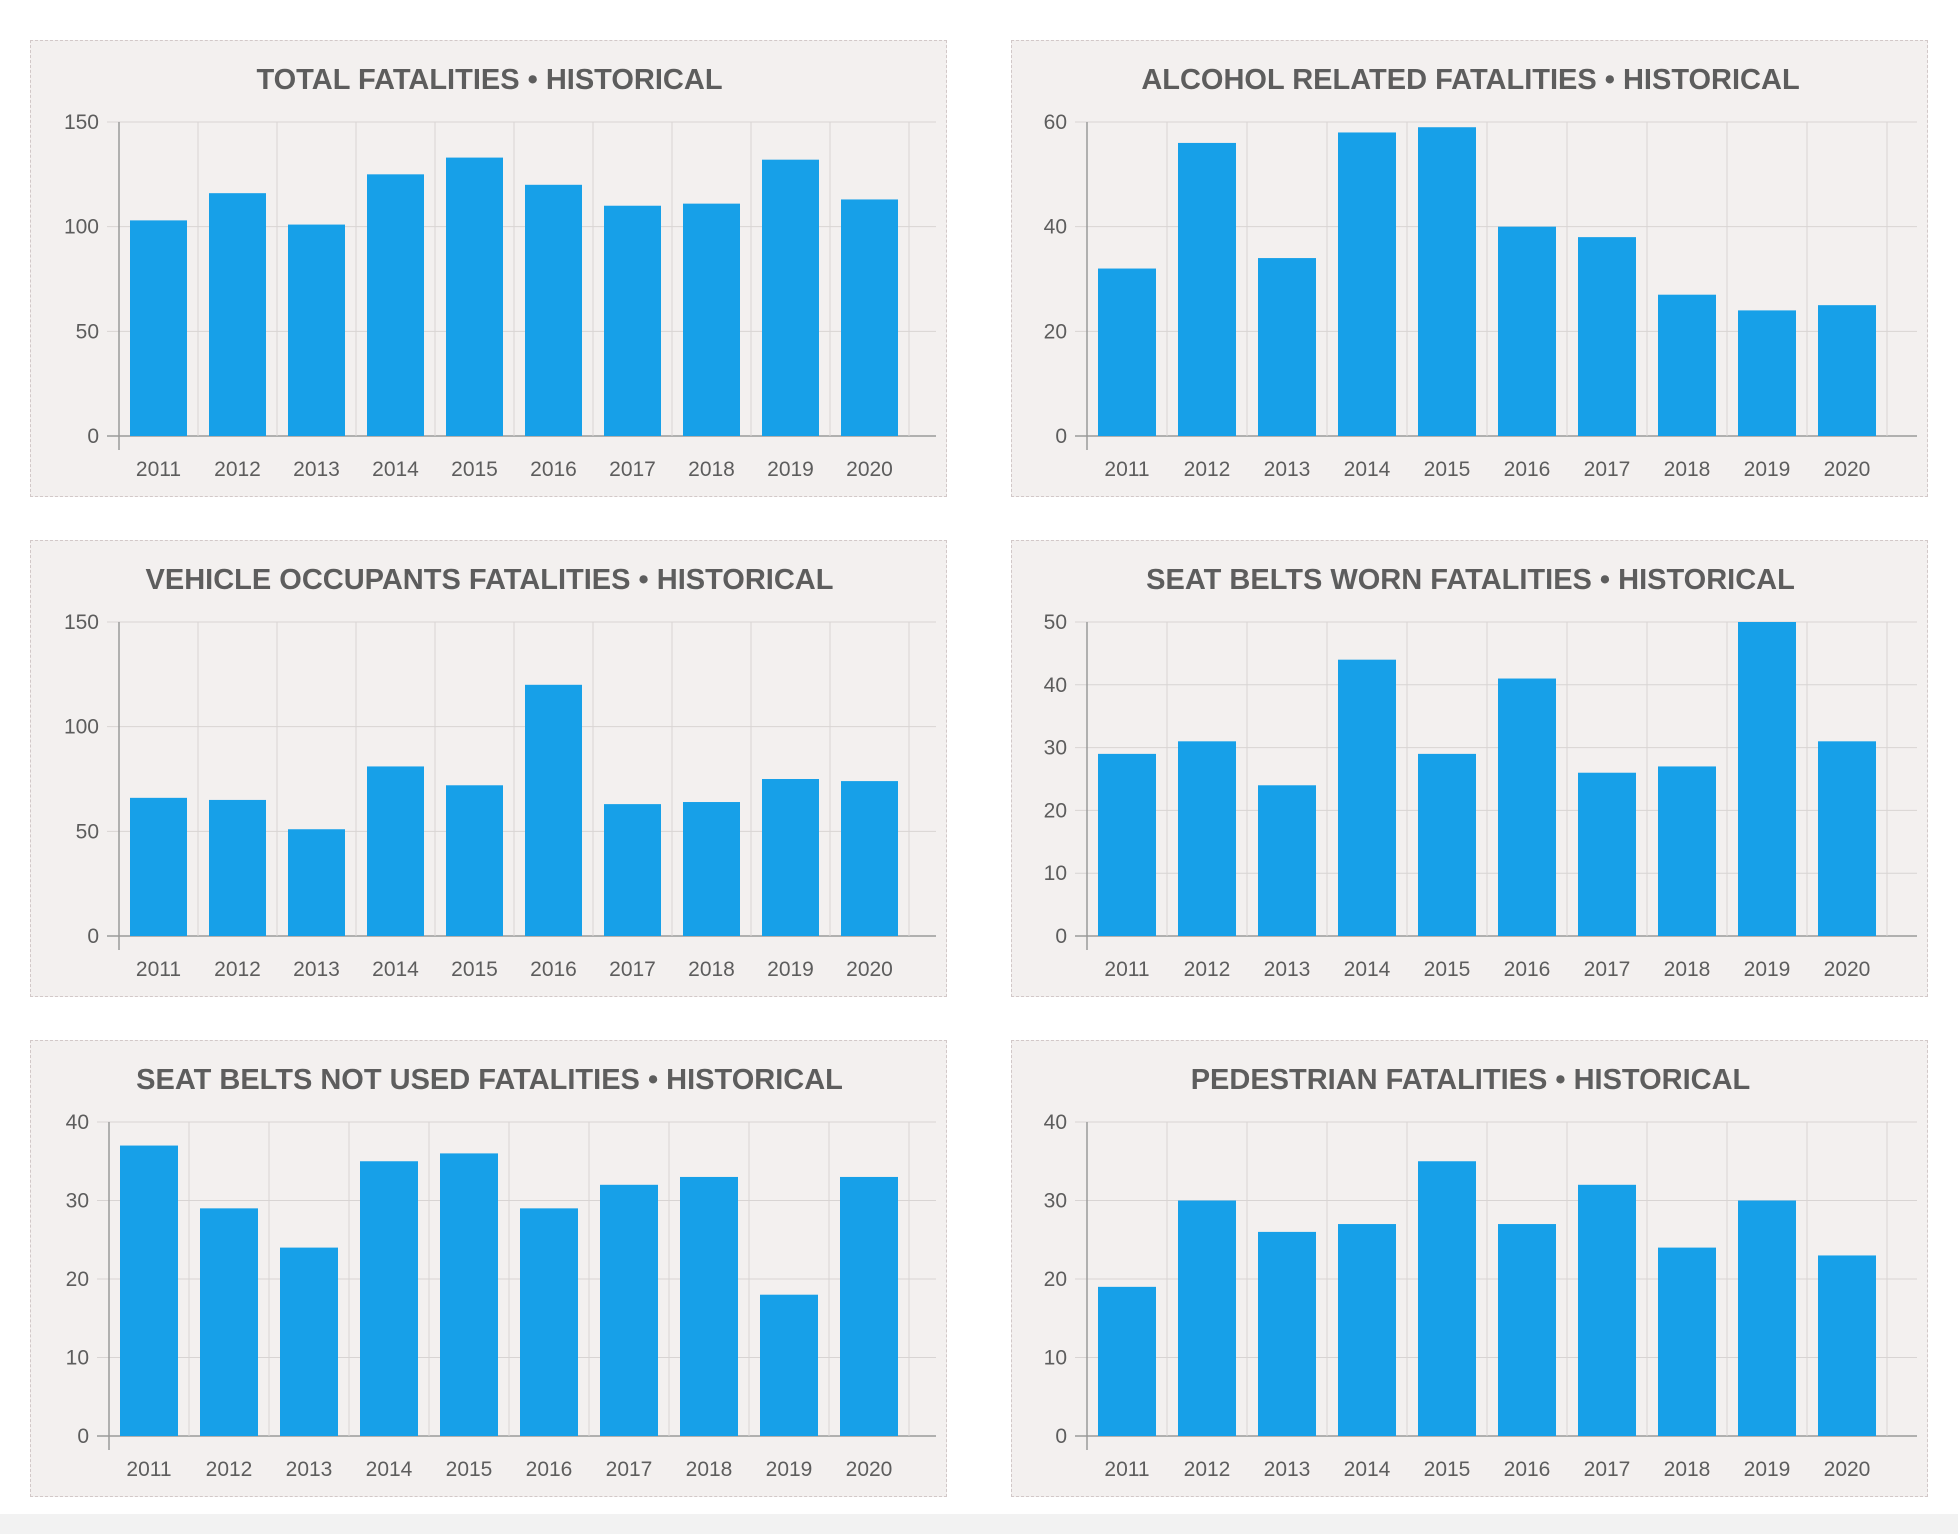 The image size is (1958, 1534). What do you see at coordinates (1470, 80) in the screenshot?
I see `chart-title: ALCOHOL RELATED FATALITIES • HISTORICAL` at bounding box center [1470, 80].